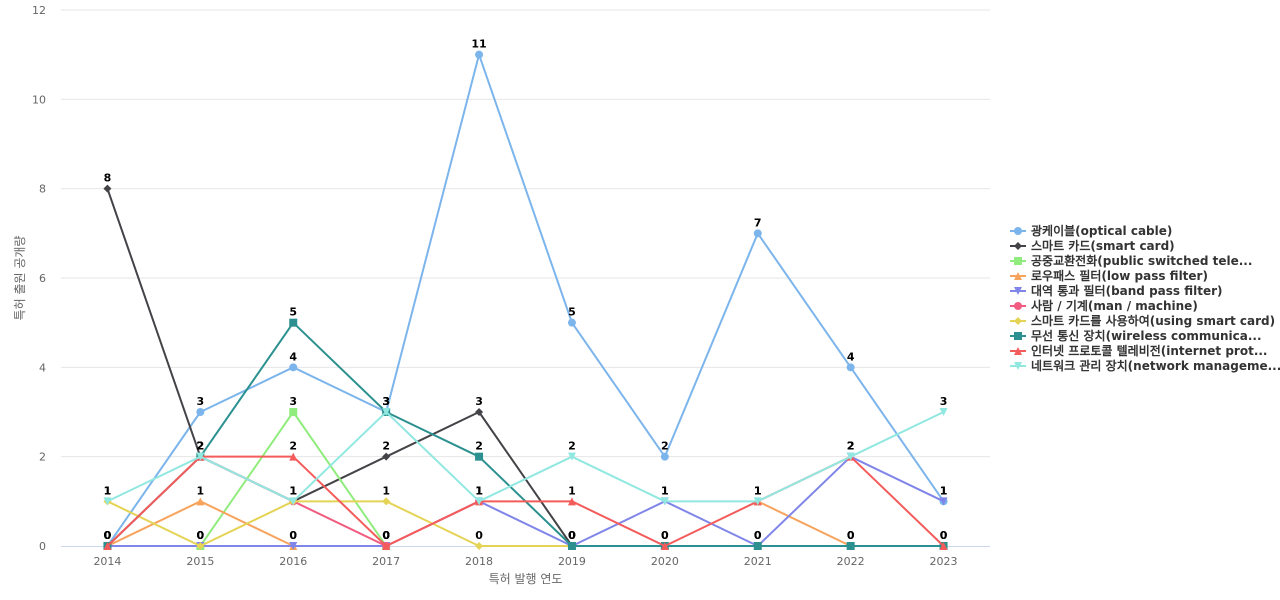 This screenshot has width=1280, height=600. I want to click on x-tick-label: 2017, so click(386, 561).